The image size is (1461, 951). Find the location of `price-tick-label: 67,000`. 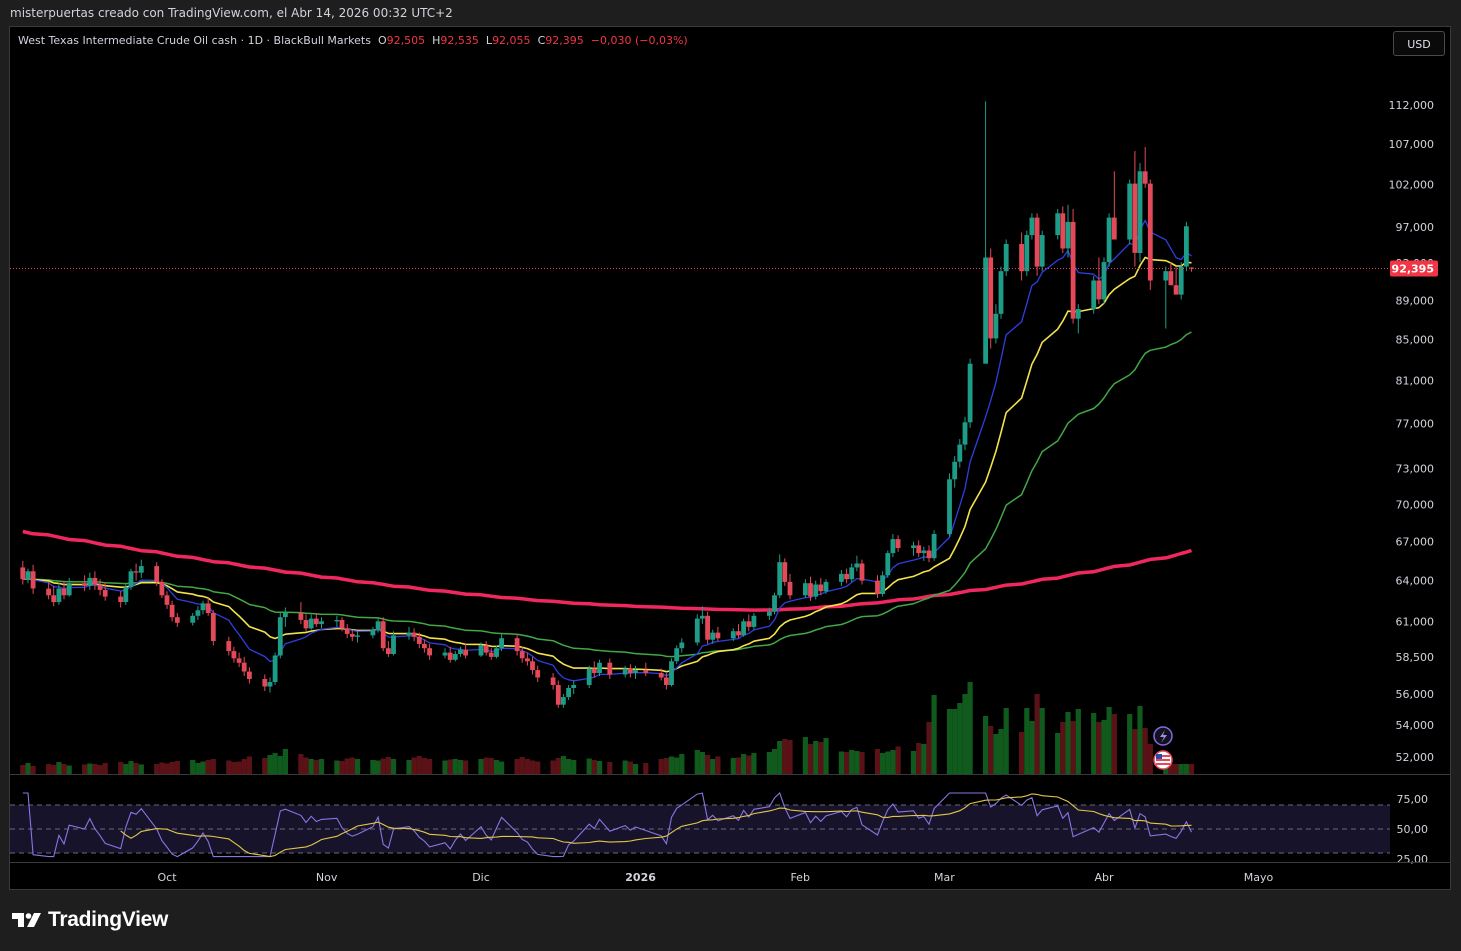

price-tick-label: 67,000 is located at coordinates (1415, 542).